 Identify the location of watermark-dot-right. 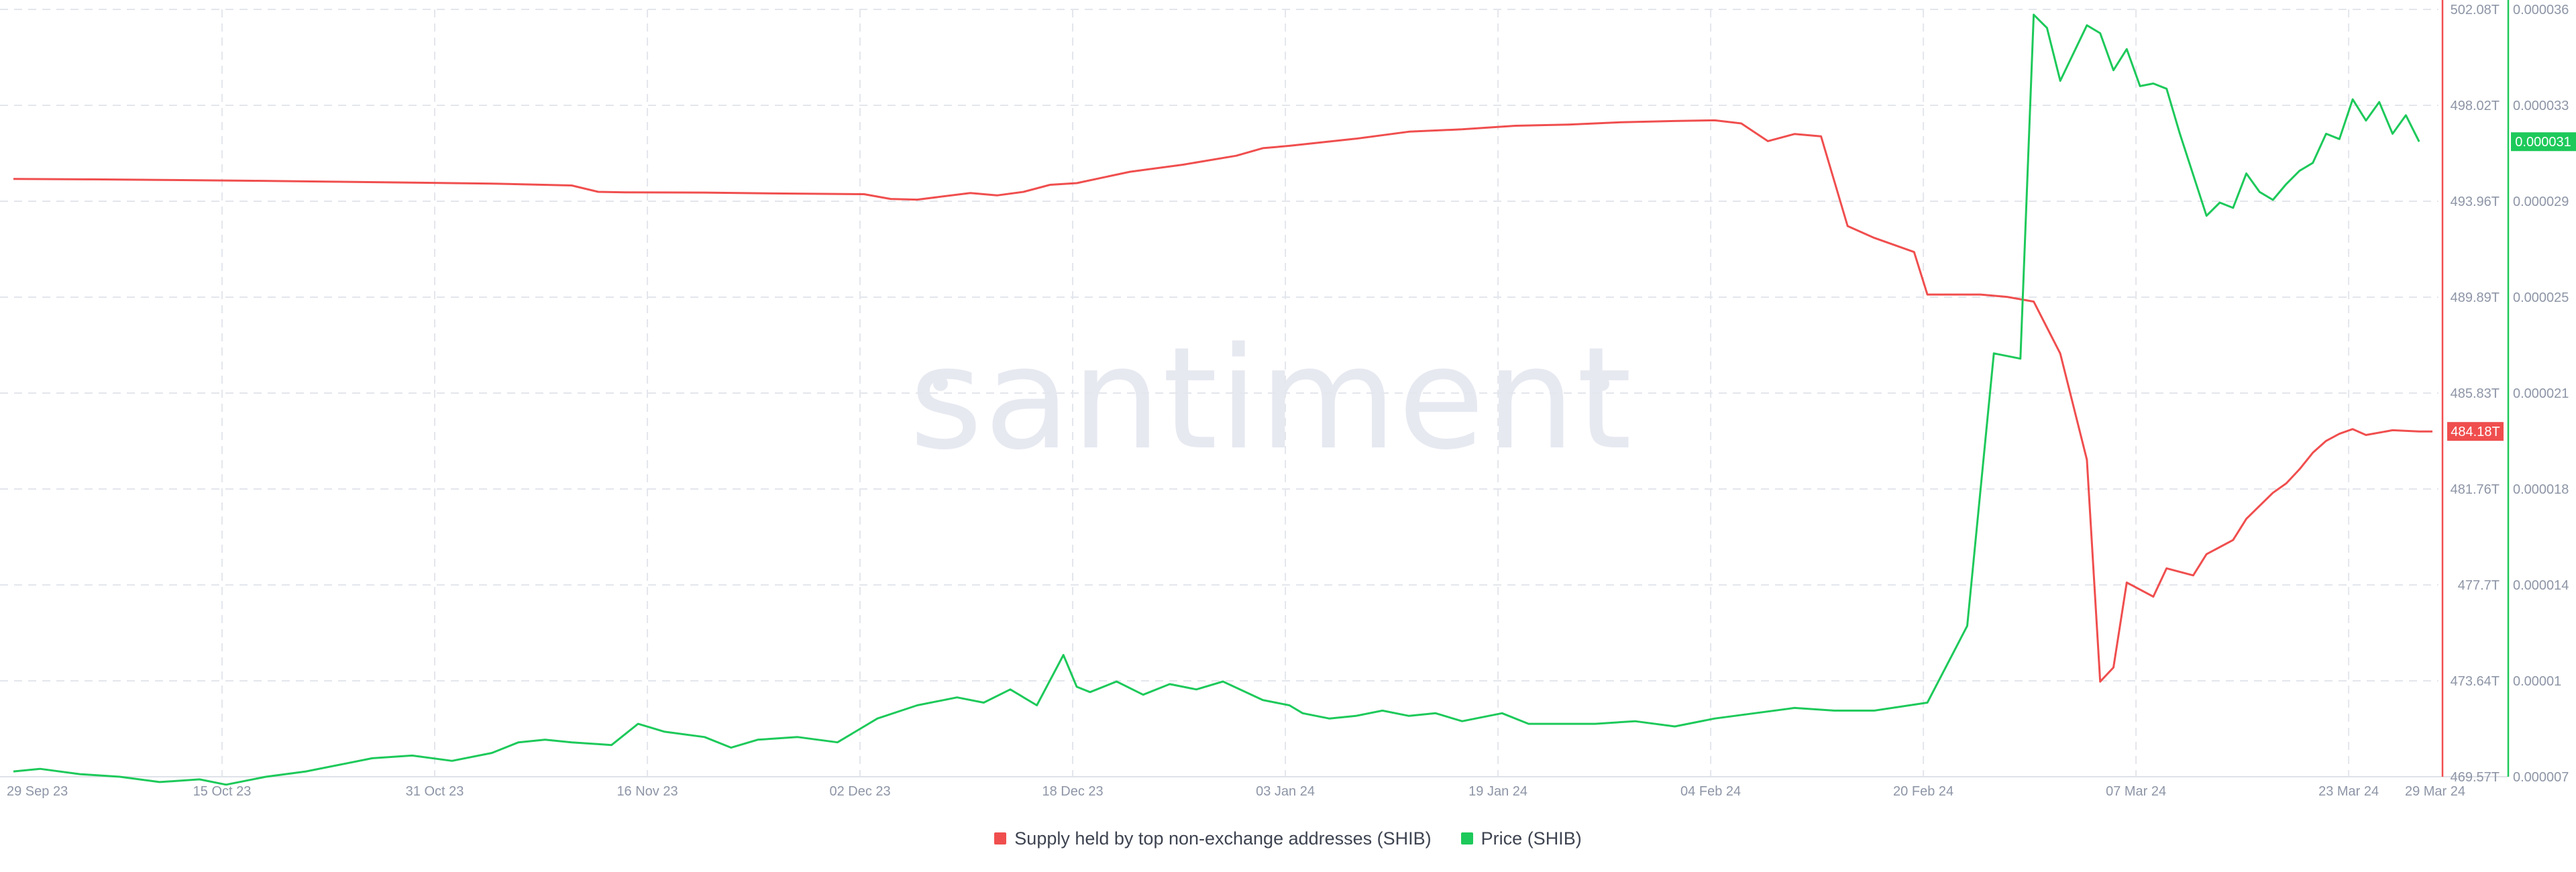
(1602, 384).